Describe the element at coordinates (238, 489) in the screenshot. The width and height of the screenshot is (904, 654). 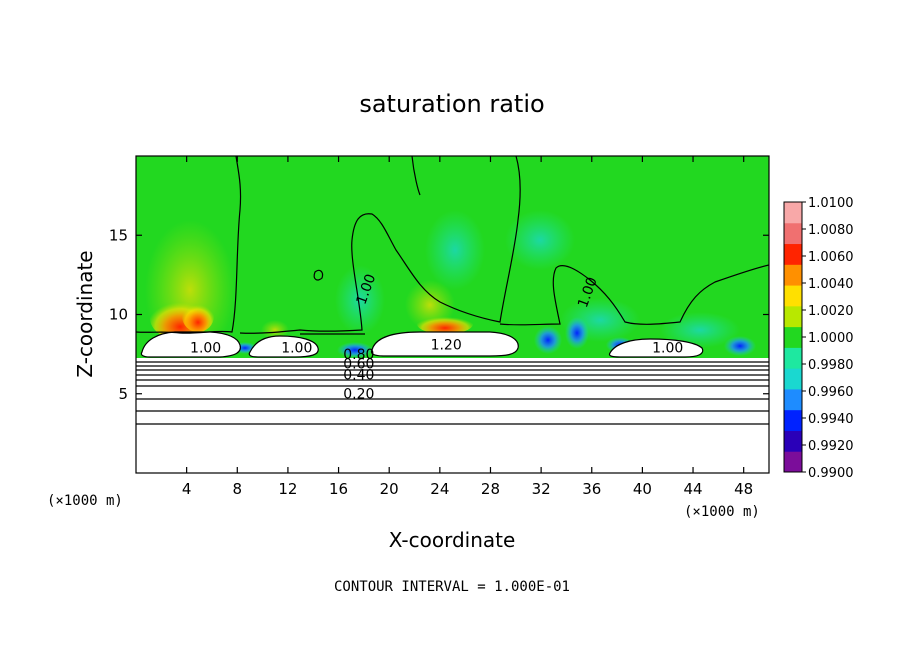
I see `x-tick-label: 8` at that location.